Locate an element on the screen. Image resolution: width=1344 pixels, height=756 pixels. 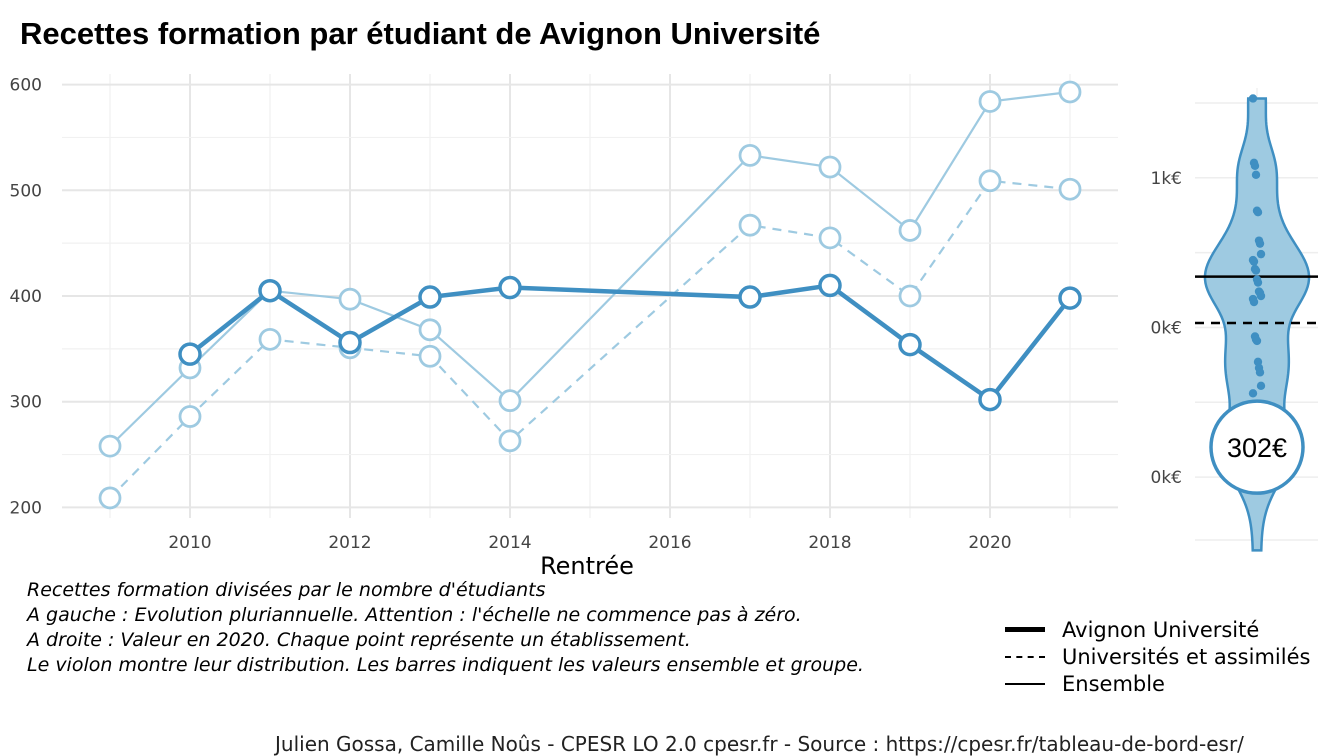
legend-item: Avignon Université is located at coordinates (1157, 629).